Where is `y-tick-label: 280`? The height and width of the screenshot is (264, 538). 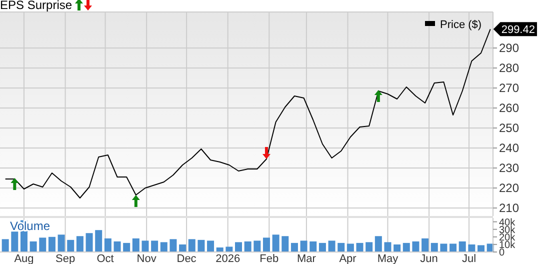
y-tick-label: 280 is located at coordinates (509, 68).